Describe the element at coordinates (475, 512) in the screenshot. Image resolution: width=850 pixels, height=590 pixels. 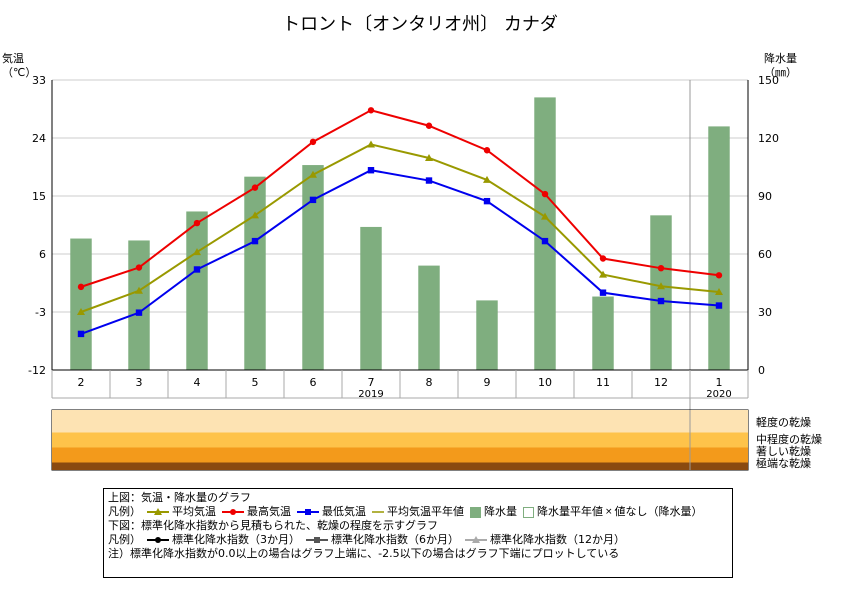
I see `precip-swatch-icon` at that location.